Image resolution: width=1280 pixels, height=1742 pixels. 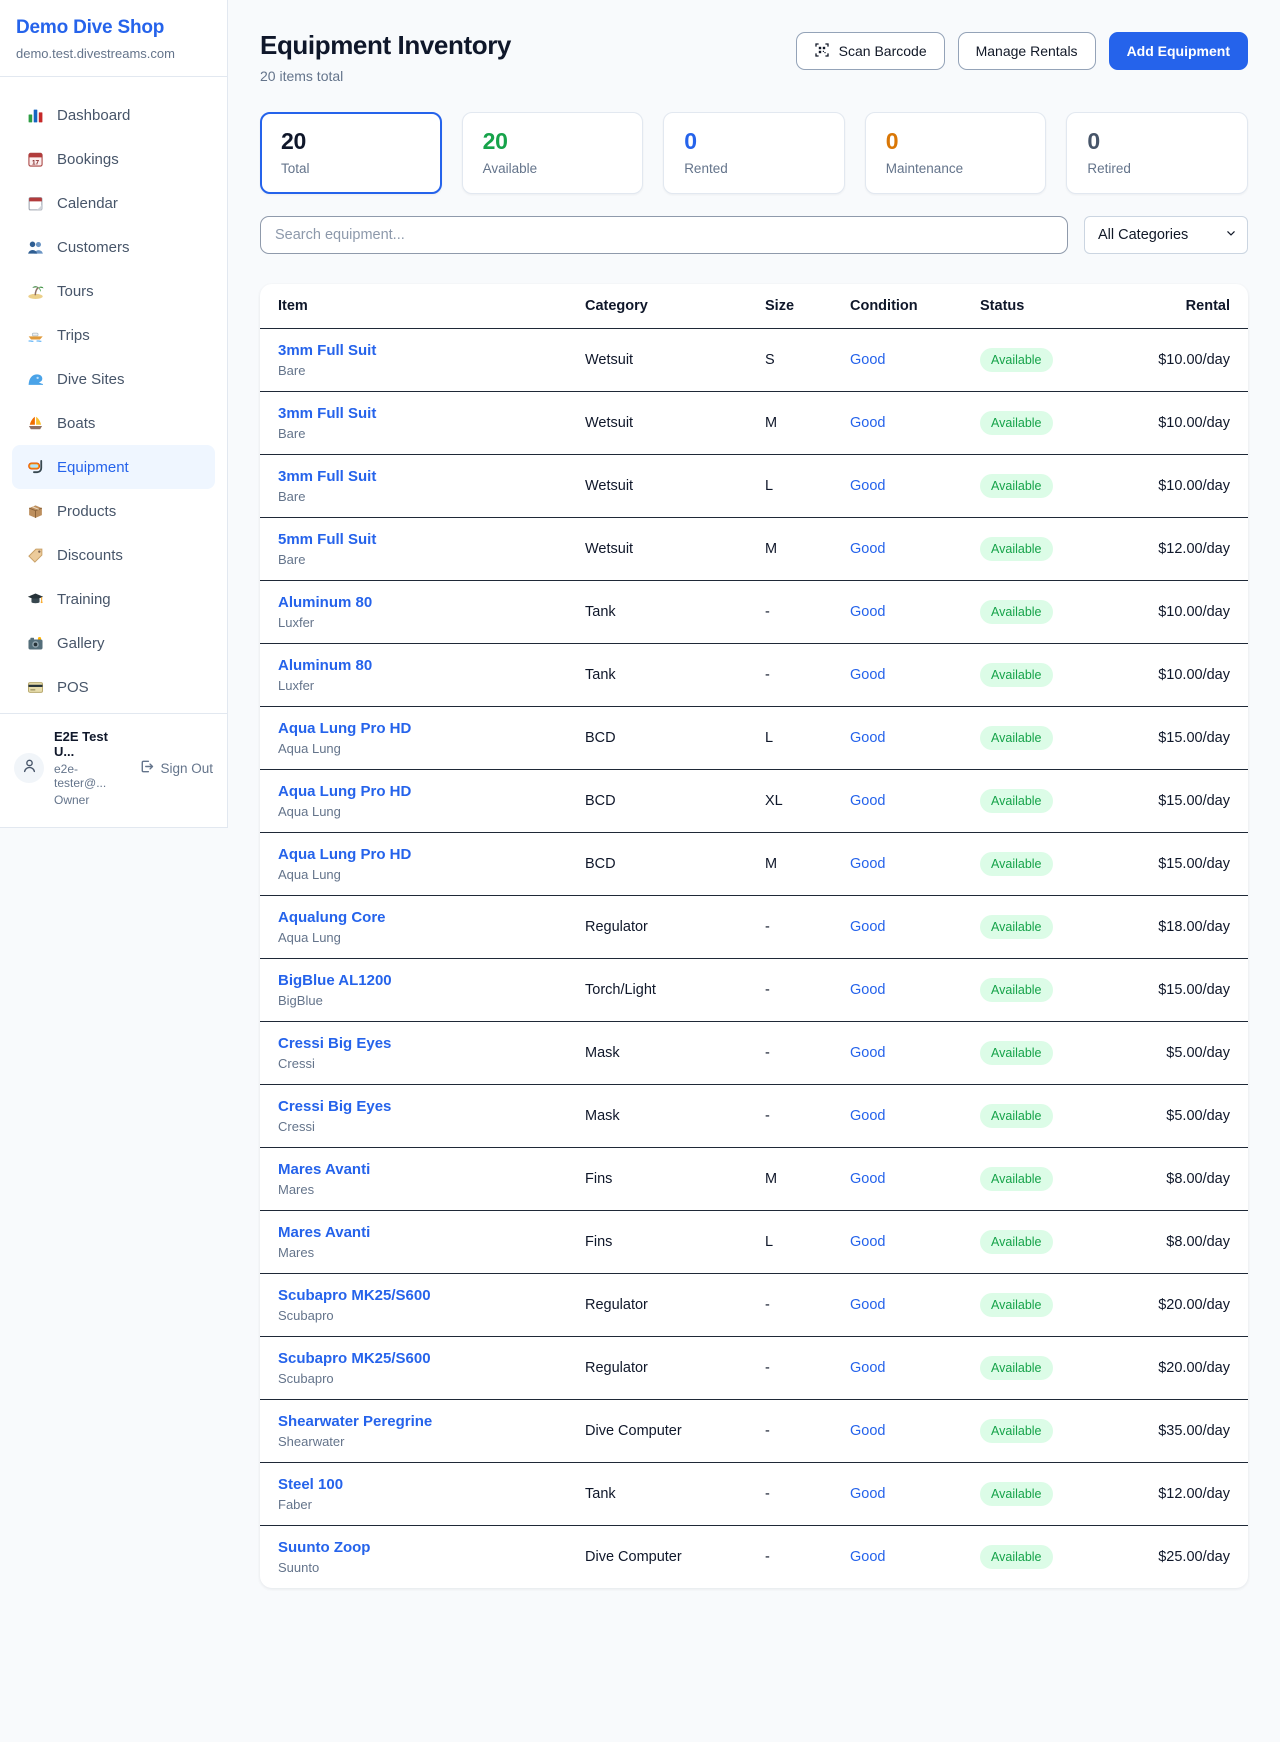 What do you see at coordinates (94, 115) in the screenshot?
I see `sidebar-item-label: Dashboard` at bounding box center [94, 115].